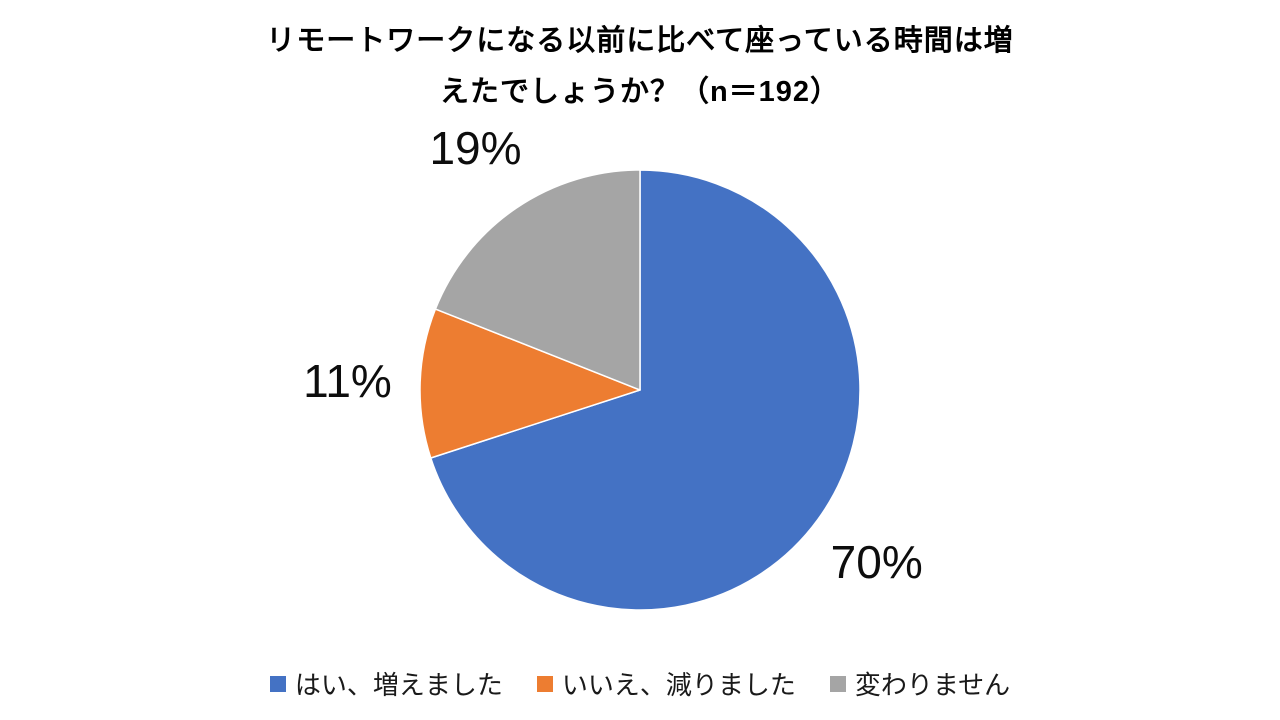 This screenshot has width=1280, height=720. I want to click on legend-item: はい、増えました, so click(386, 683).